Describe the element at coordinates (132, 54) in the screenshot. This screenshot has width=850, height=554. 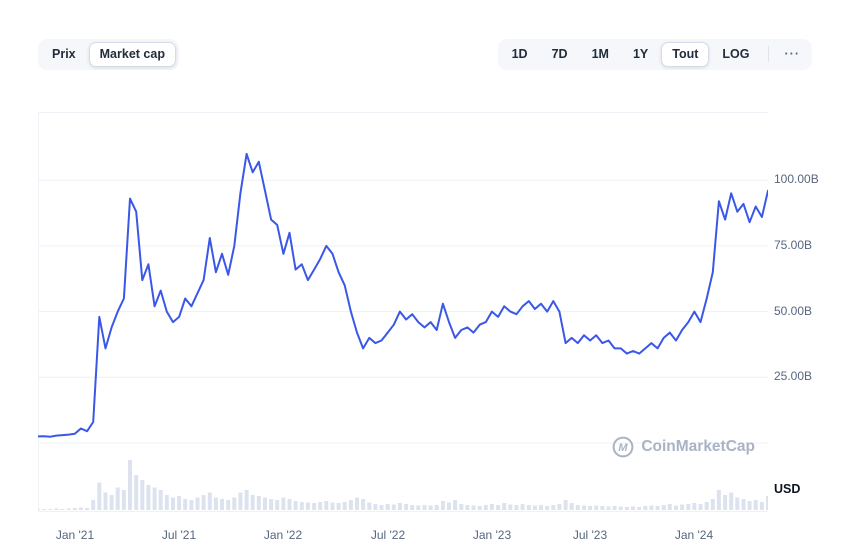
I see `toggle-market-cap-button: Market cap` at that location.